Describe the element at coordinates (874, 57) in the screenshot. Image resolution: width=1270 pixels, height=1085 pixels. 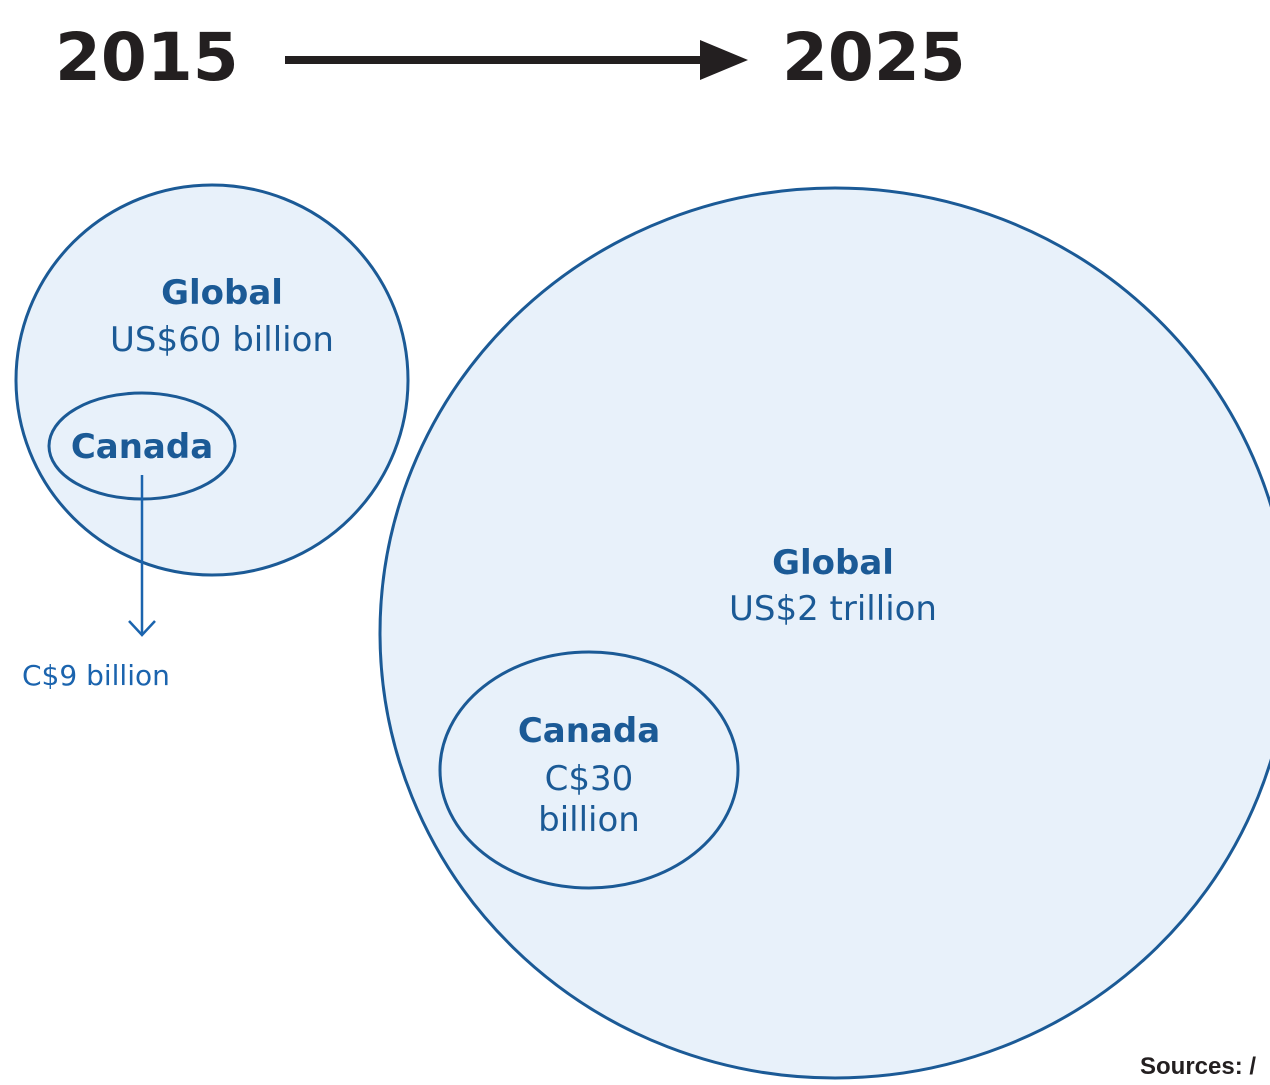
I see `end-year-label: 2025` at that location.